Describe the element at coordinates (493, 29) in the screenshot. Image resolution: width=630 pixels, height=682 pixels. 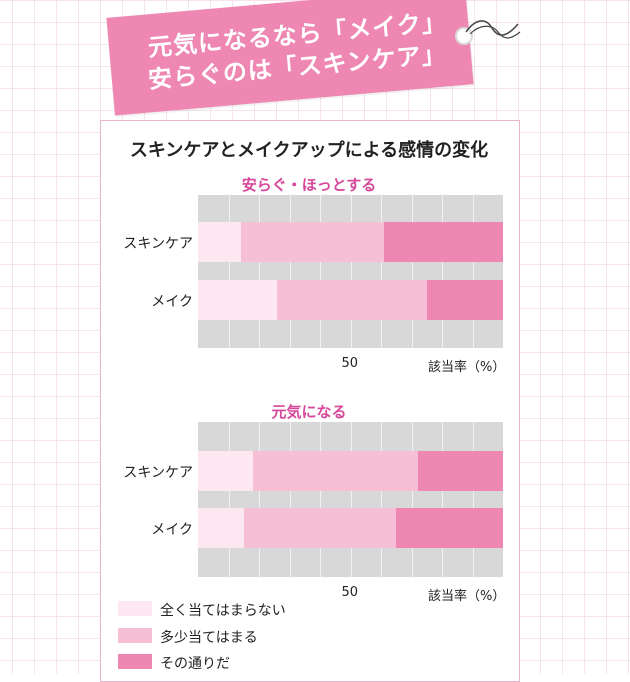
I see `tag-string-icon` at that location.